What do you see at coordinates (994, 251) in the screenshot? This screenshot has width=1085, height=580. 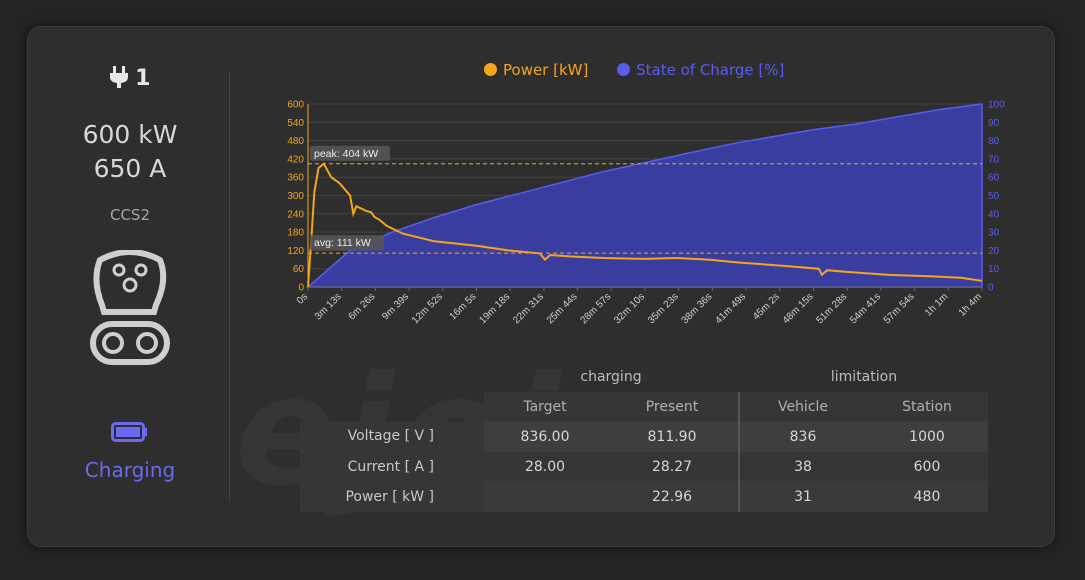 I see `y-right-tick-label: 20` at bounding box center [994, 251].